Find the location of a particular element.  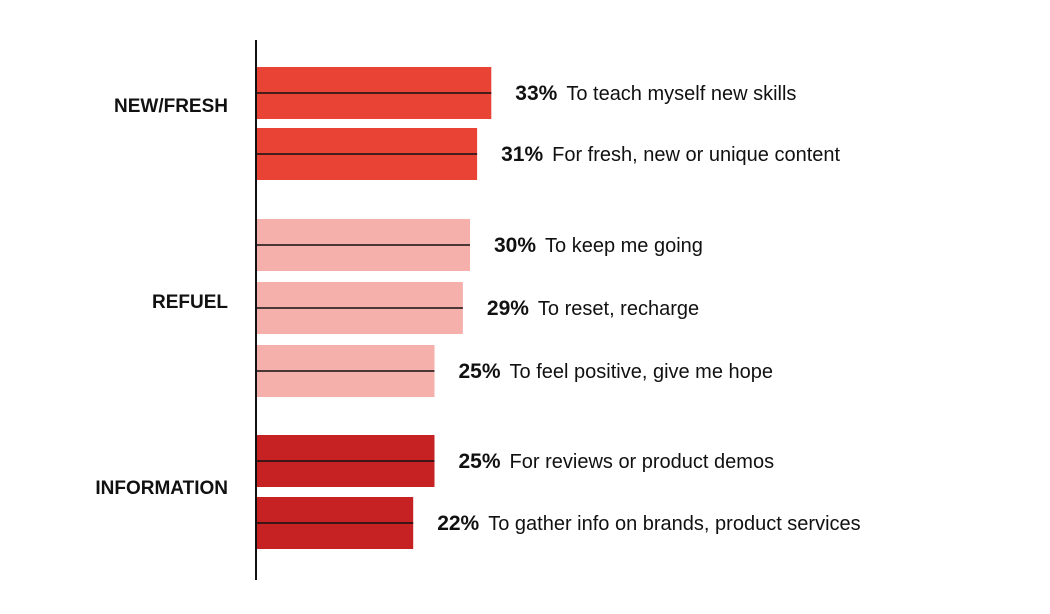

category-label: For fresh, new or unique content is located at coordinates (696, 155).